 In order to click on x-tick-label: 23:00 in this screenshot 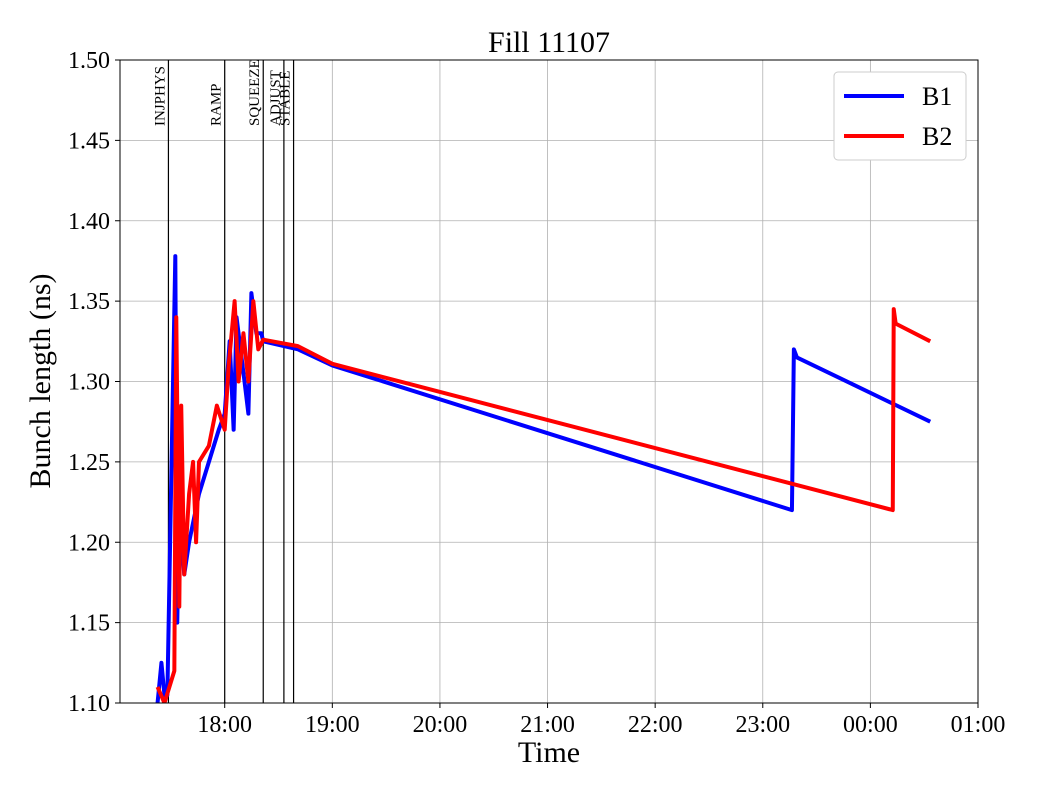, I will do `click(762, 725)`.